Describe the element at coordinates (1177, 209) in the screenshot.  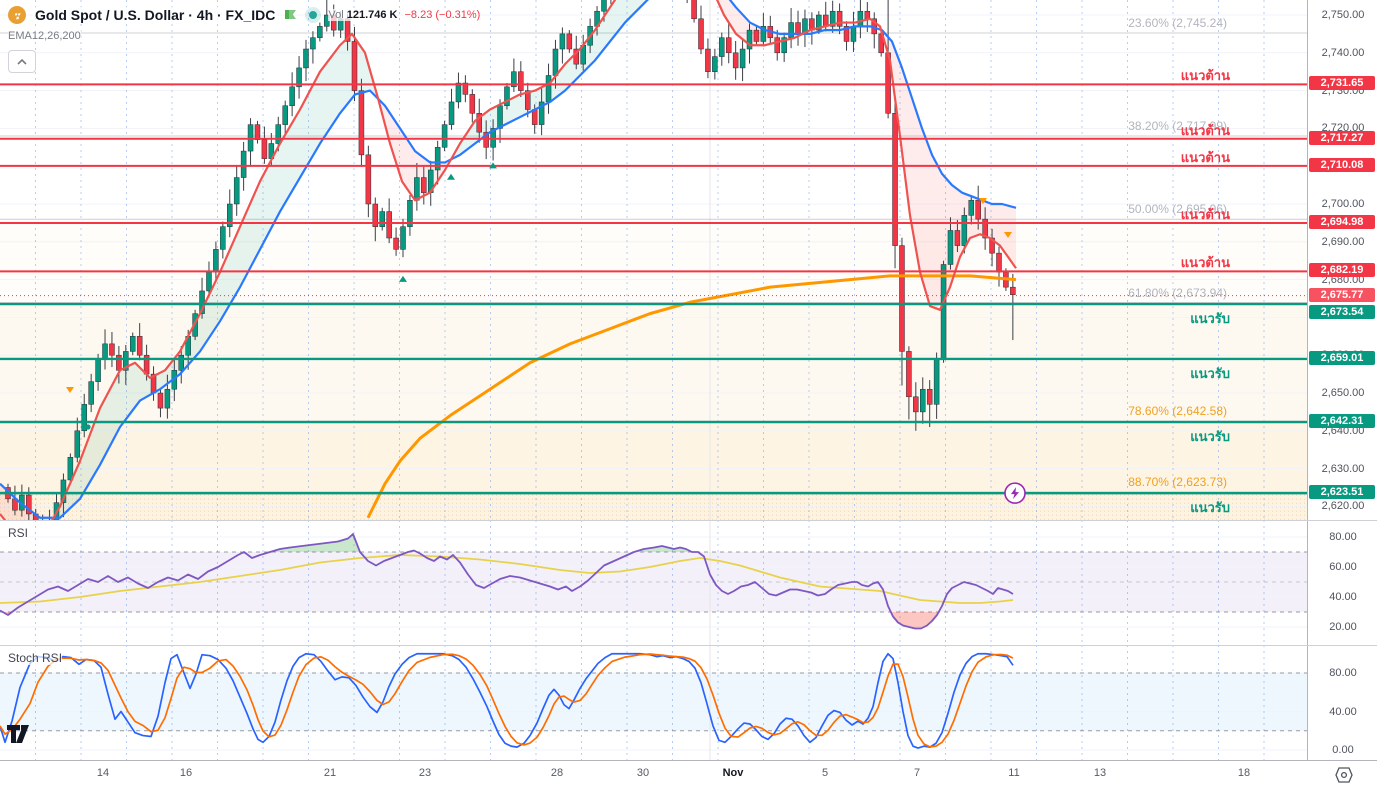
I see `fib-level-label: 50.00% (2,695.96)` at that location.